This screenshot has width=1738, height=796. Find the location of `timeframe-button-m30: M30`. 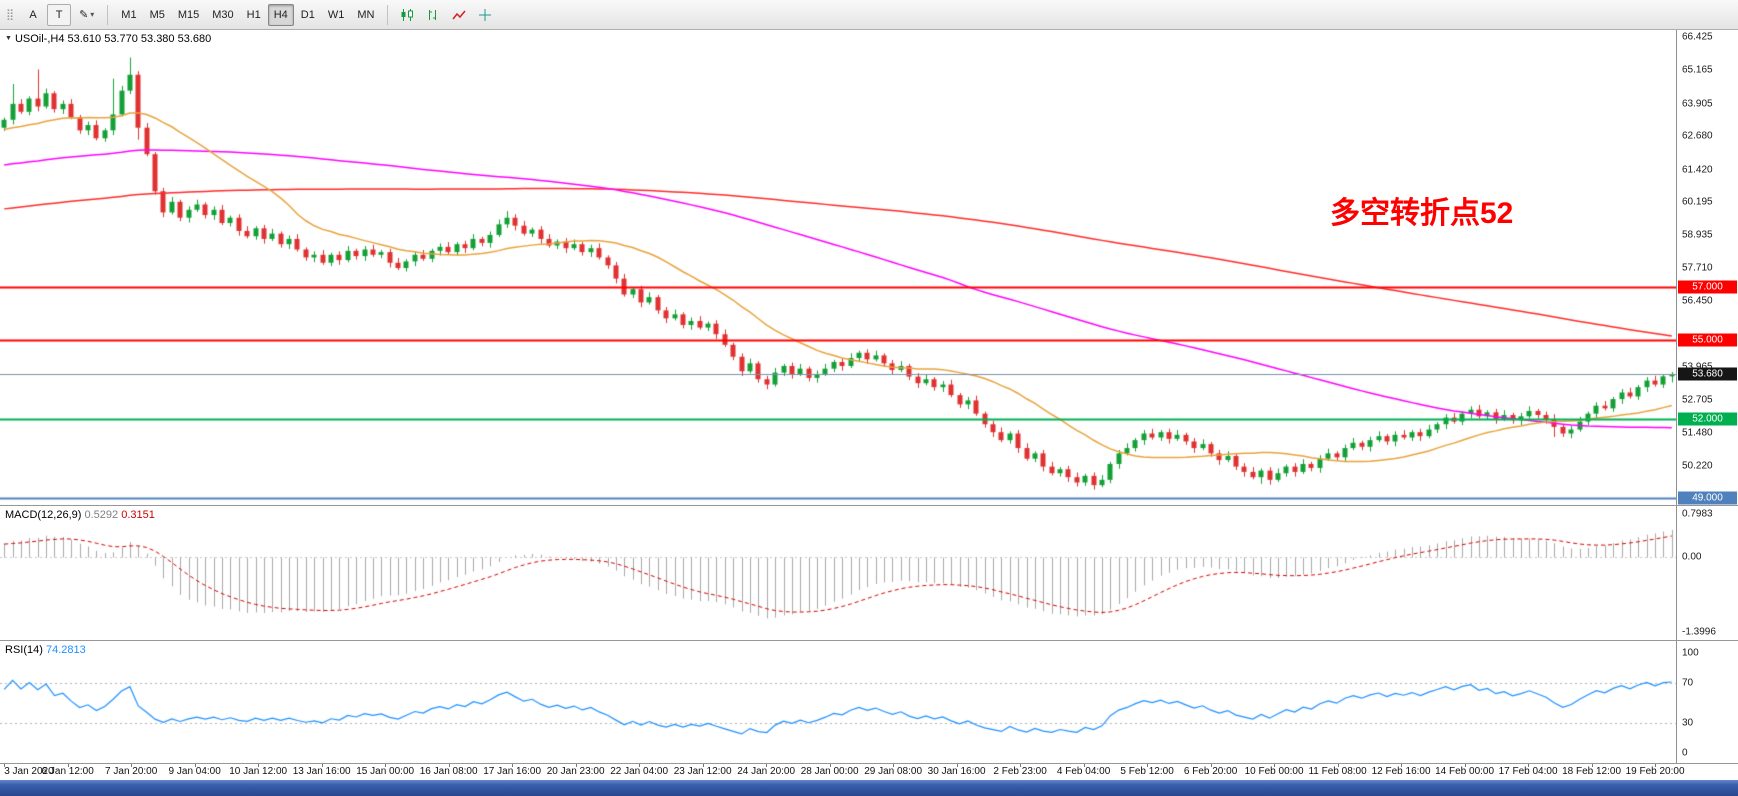

timeframe-button-m30: M30 is located at coordinates (223, 14).